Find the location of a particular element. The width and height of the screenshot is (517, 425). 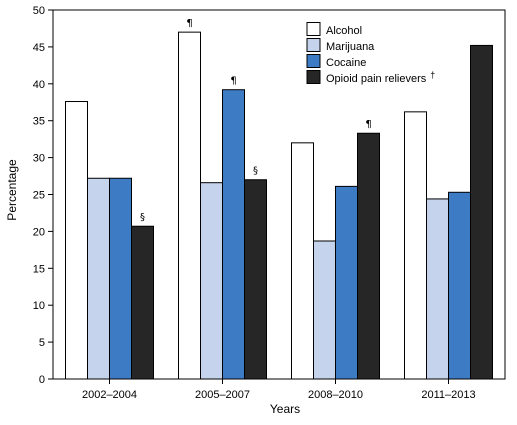

legend-label: Cocaine is located at coordinates (346, 63).